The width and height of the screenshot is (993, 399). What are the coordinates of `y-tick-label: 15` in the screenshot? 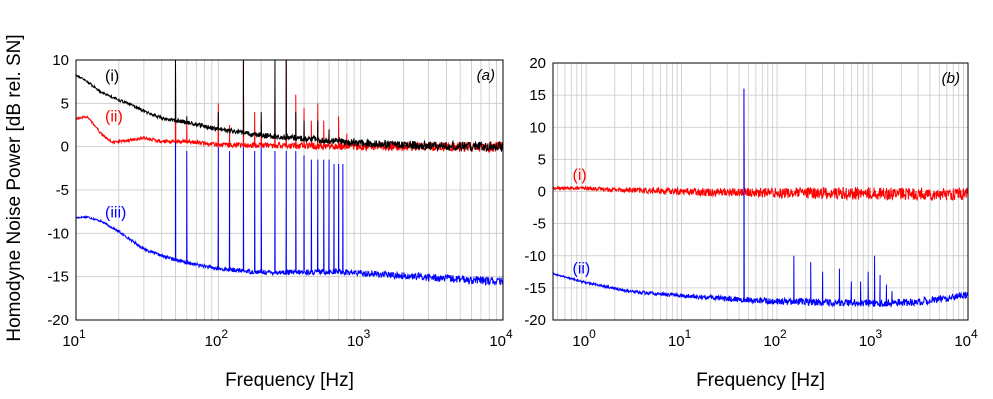 It's located at (537, 95).